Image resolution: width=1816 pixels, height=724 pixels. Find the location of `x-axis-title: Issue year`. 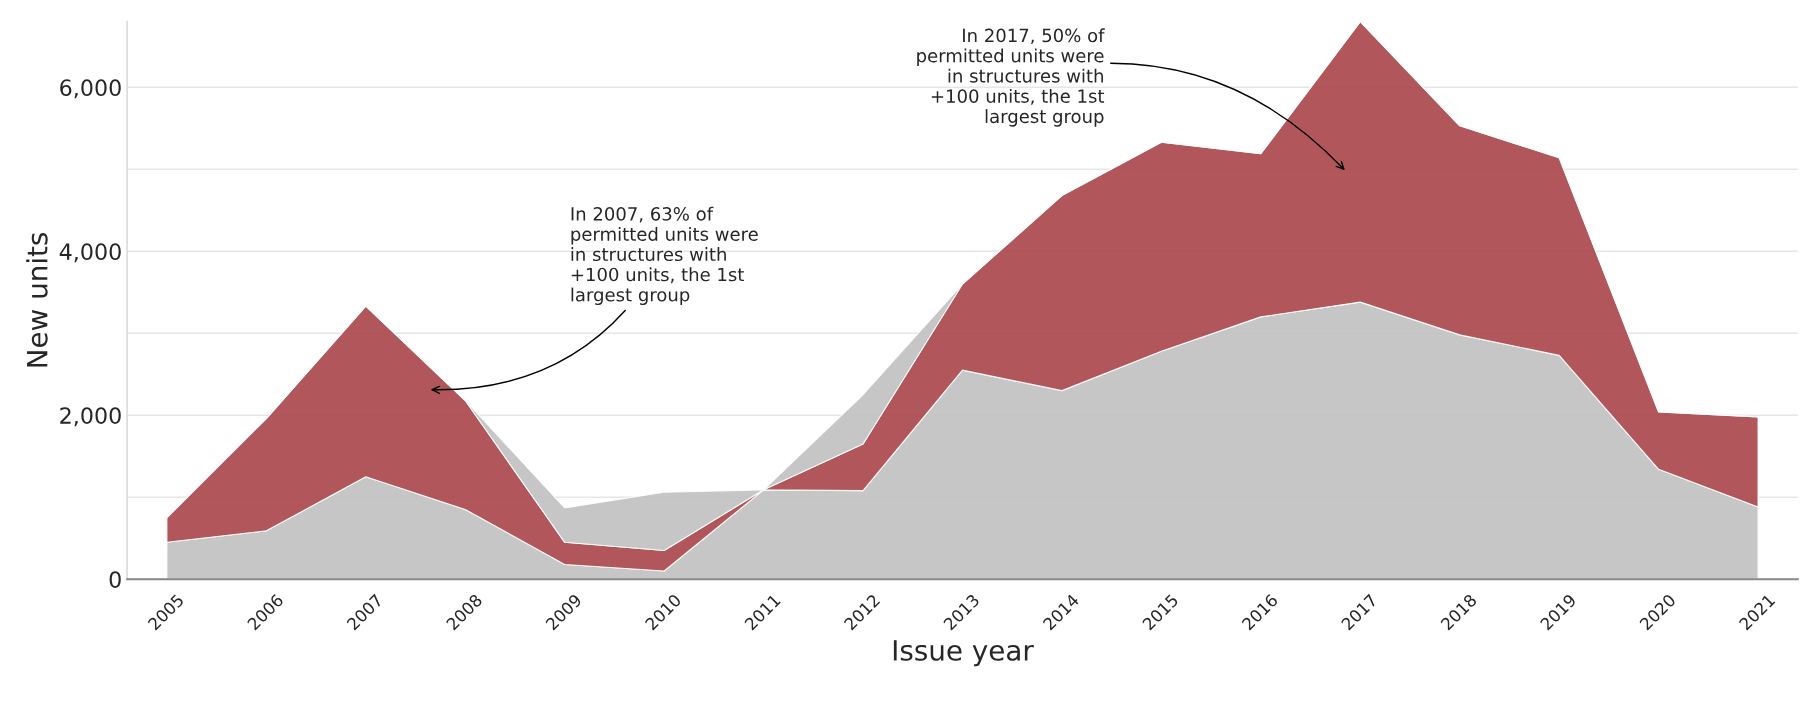

x-axis-title: Issue year is located at coordinates (963, 653).